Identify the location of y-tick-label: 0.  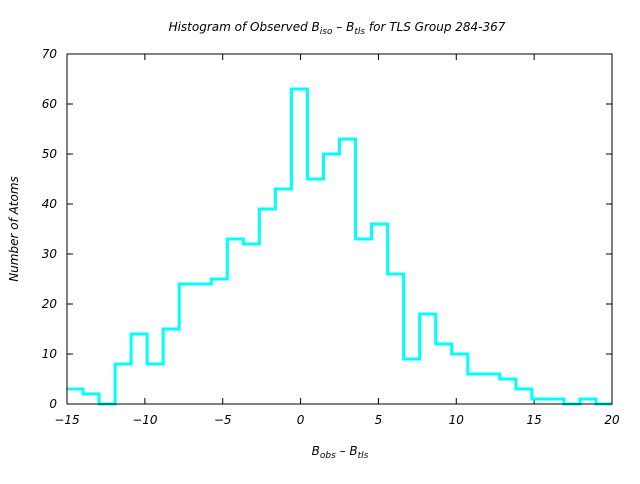
(53, 404).